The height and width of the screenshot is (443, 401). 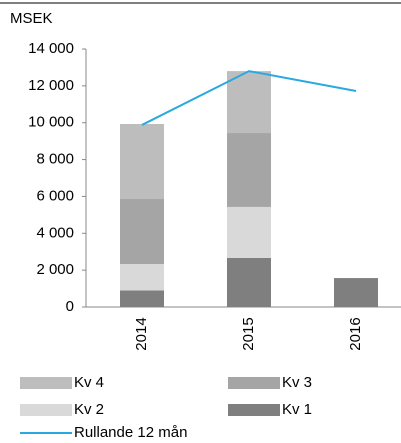 I want to click on legend-label: Kv 2, so click(x=89, y=409).